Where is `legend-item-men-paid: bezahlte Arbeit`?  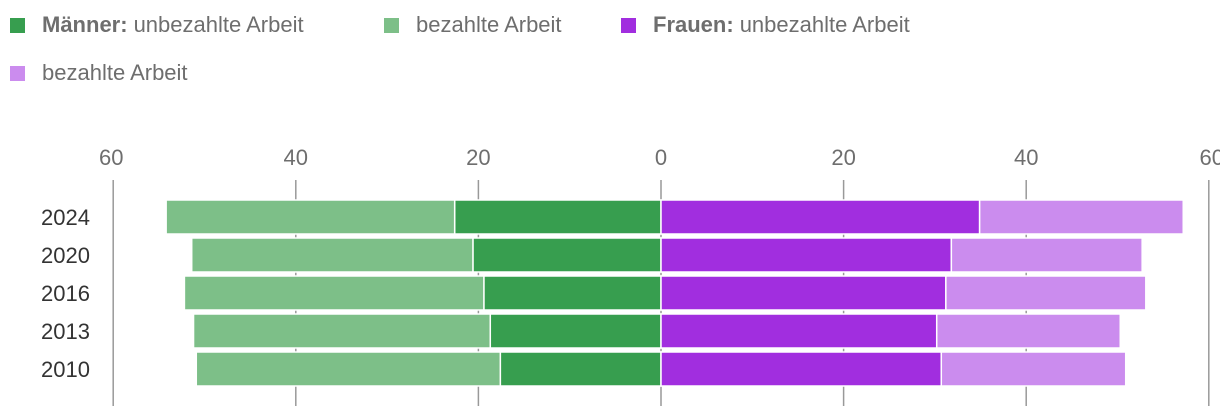 legend-item-men-paid: bezahlte Arbeit is located at coordinates (473, 25).